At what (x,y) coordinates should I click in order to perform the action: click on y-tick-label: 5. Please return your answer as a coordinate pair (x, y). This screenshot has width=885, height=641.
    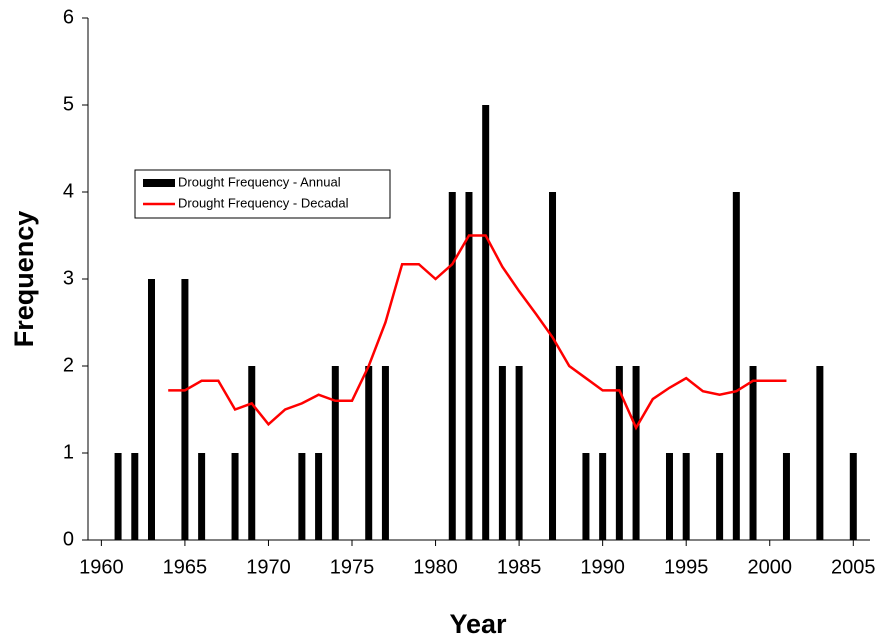
    Looking at the image, I should click on (68, 104).